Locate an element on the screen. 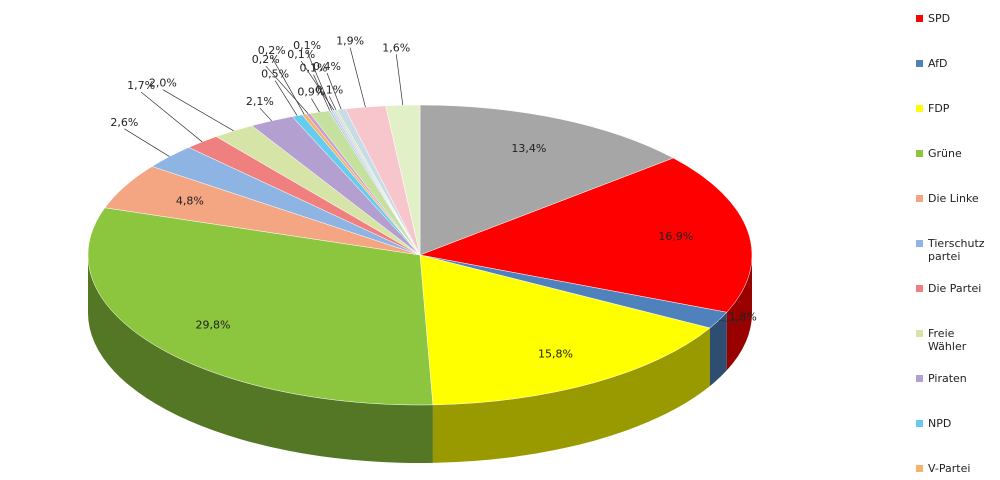 The width and height of the screenshot is (1000, 480). data-label: 1,7% is located at coordinates (141, 85).